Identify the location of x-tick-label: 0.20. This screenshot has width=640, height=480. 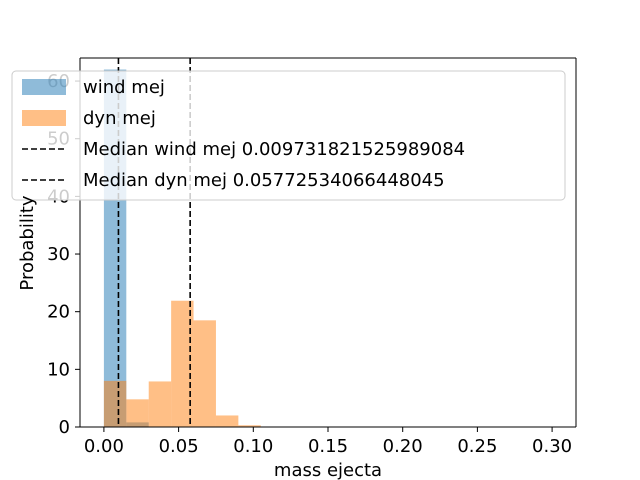
(403, 446).